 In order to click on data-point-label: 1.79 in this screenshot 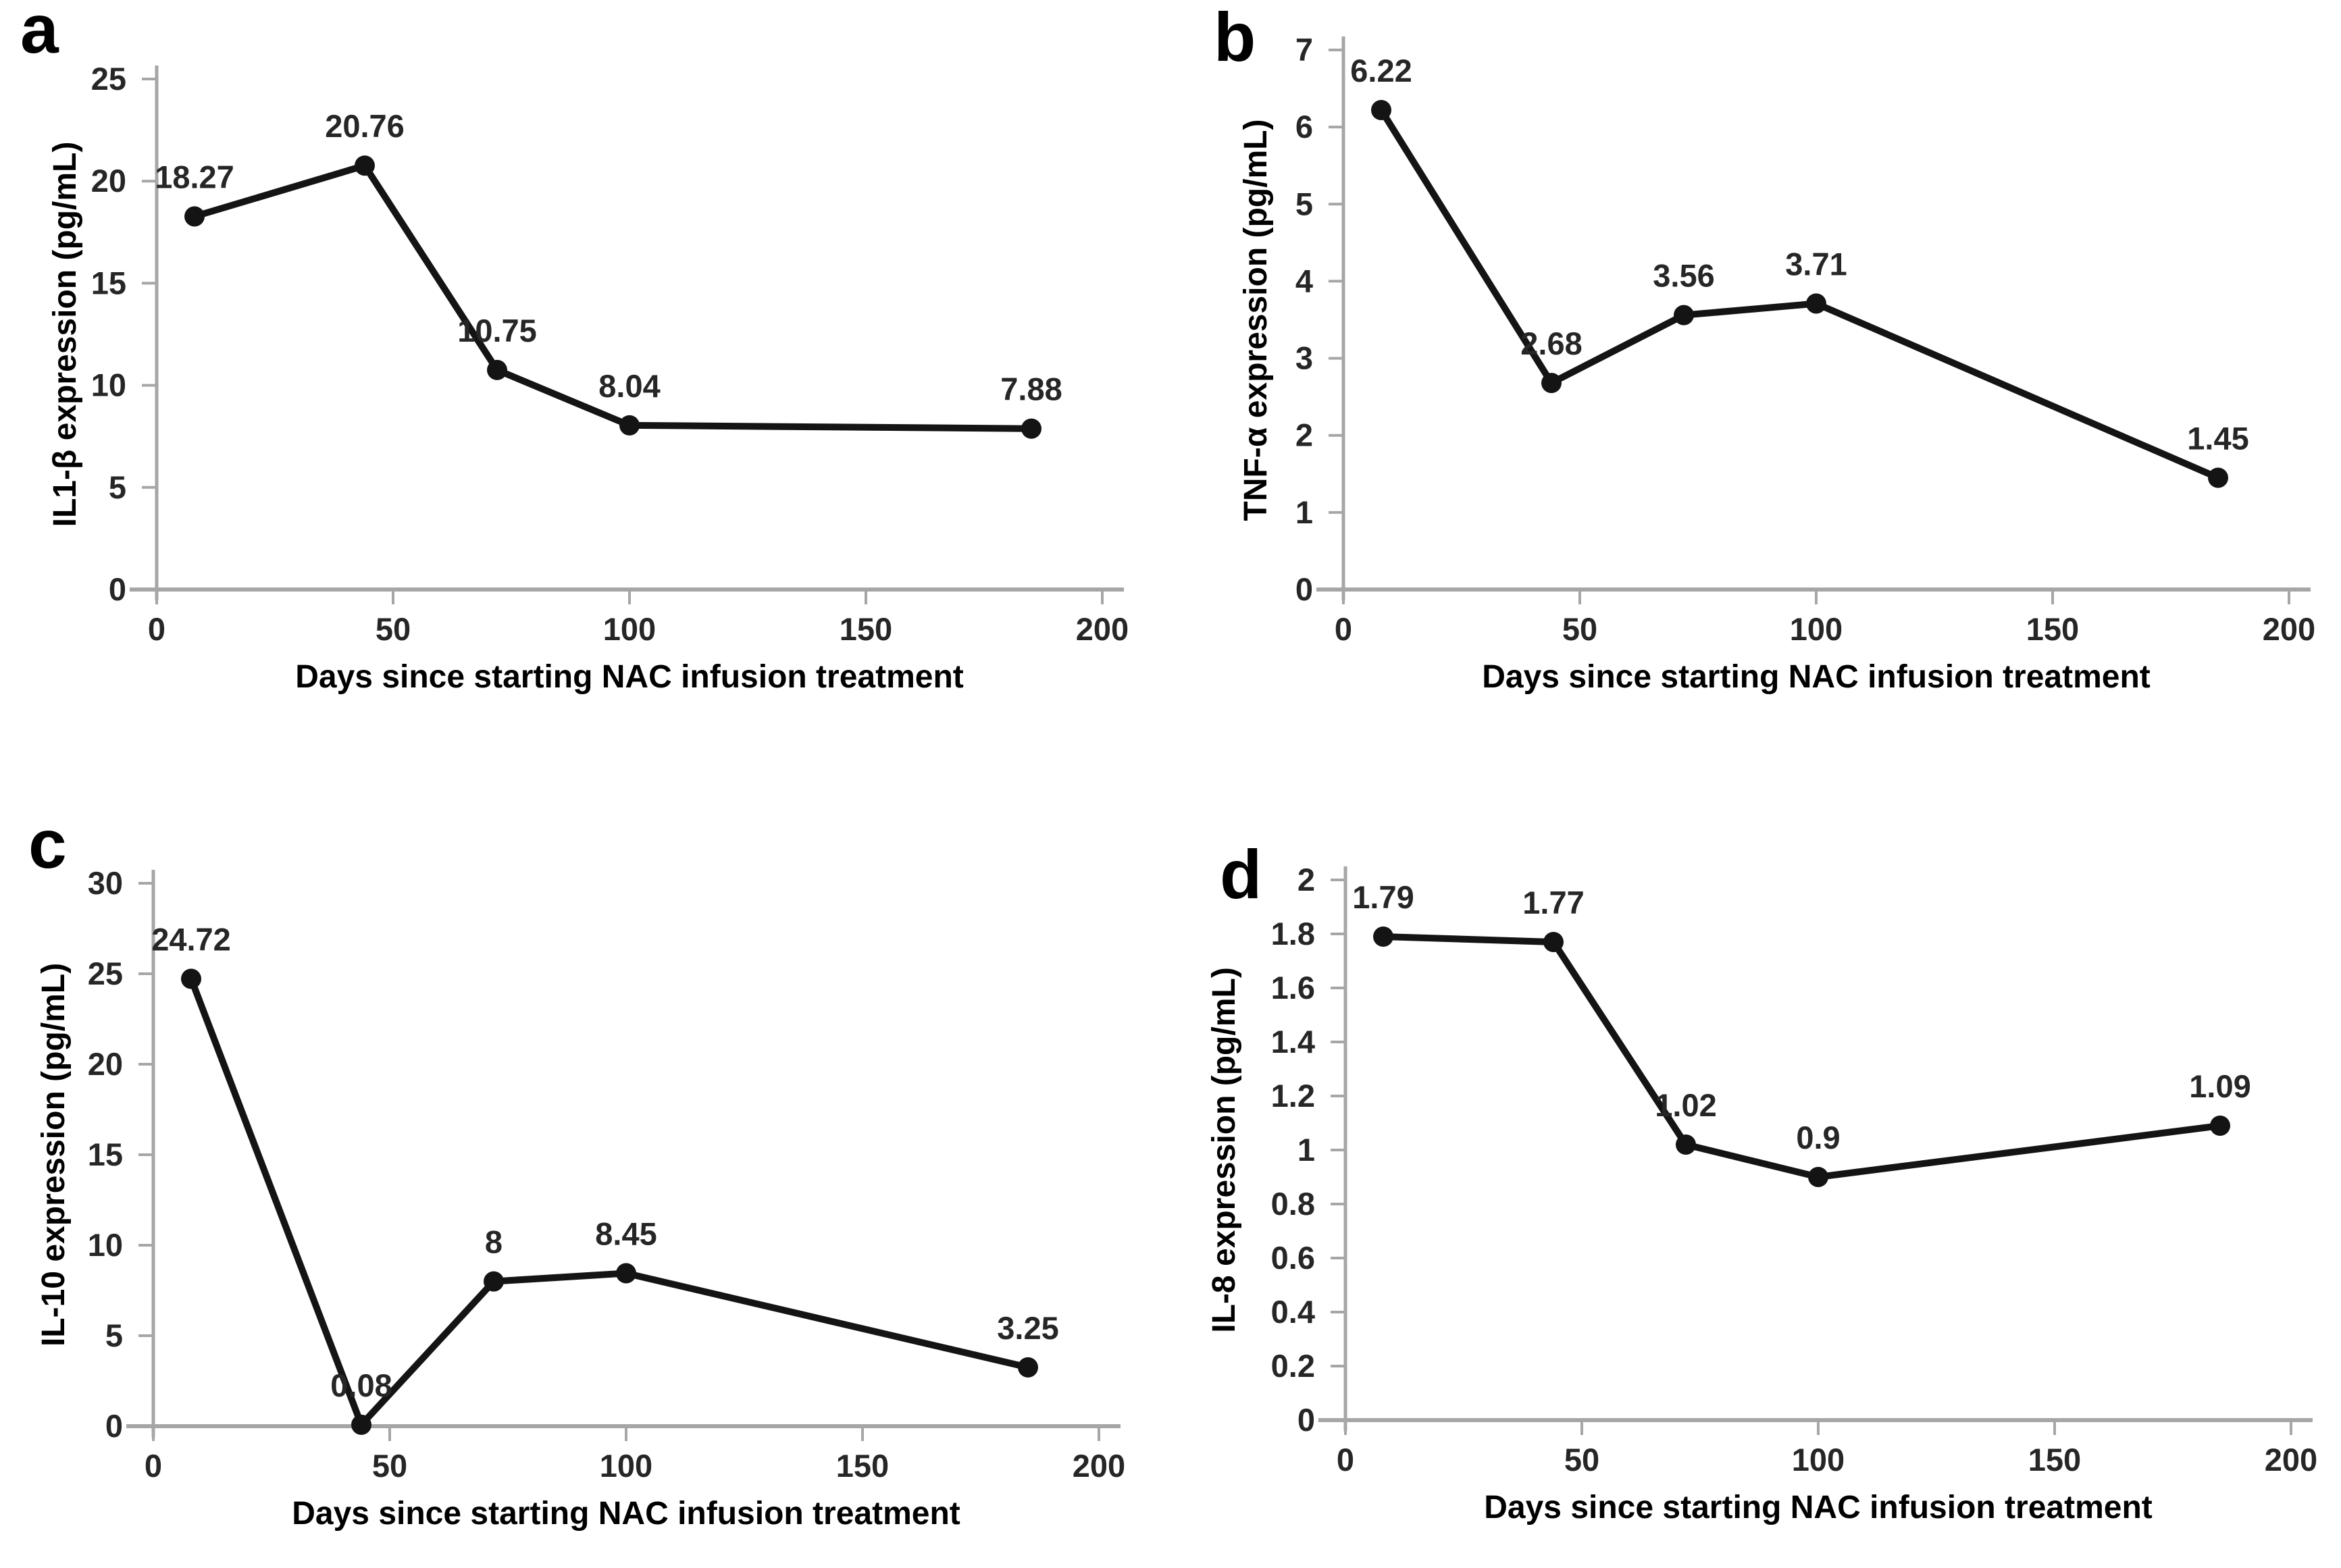, I will do `click(1383, 897)`.